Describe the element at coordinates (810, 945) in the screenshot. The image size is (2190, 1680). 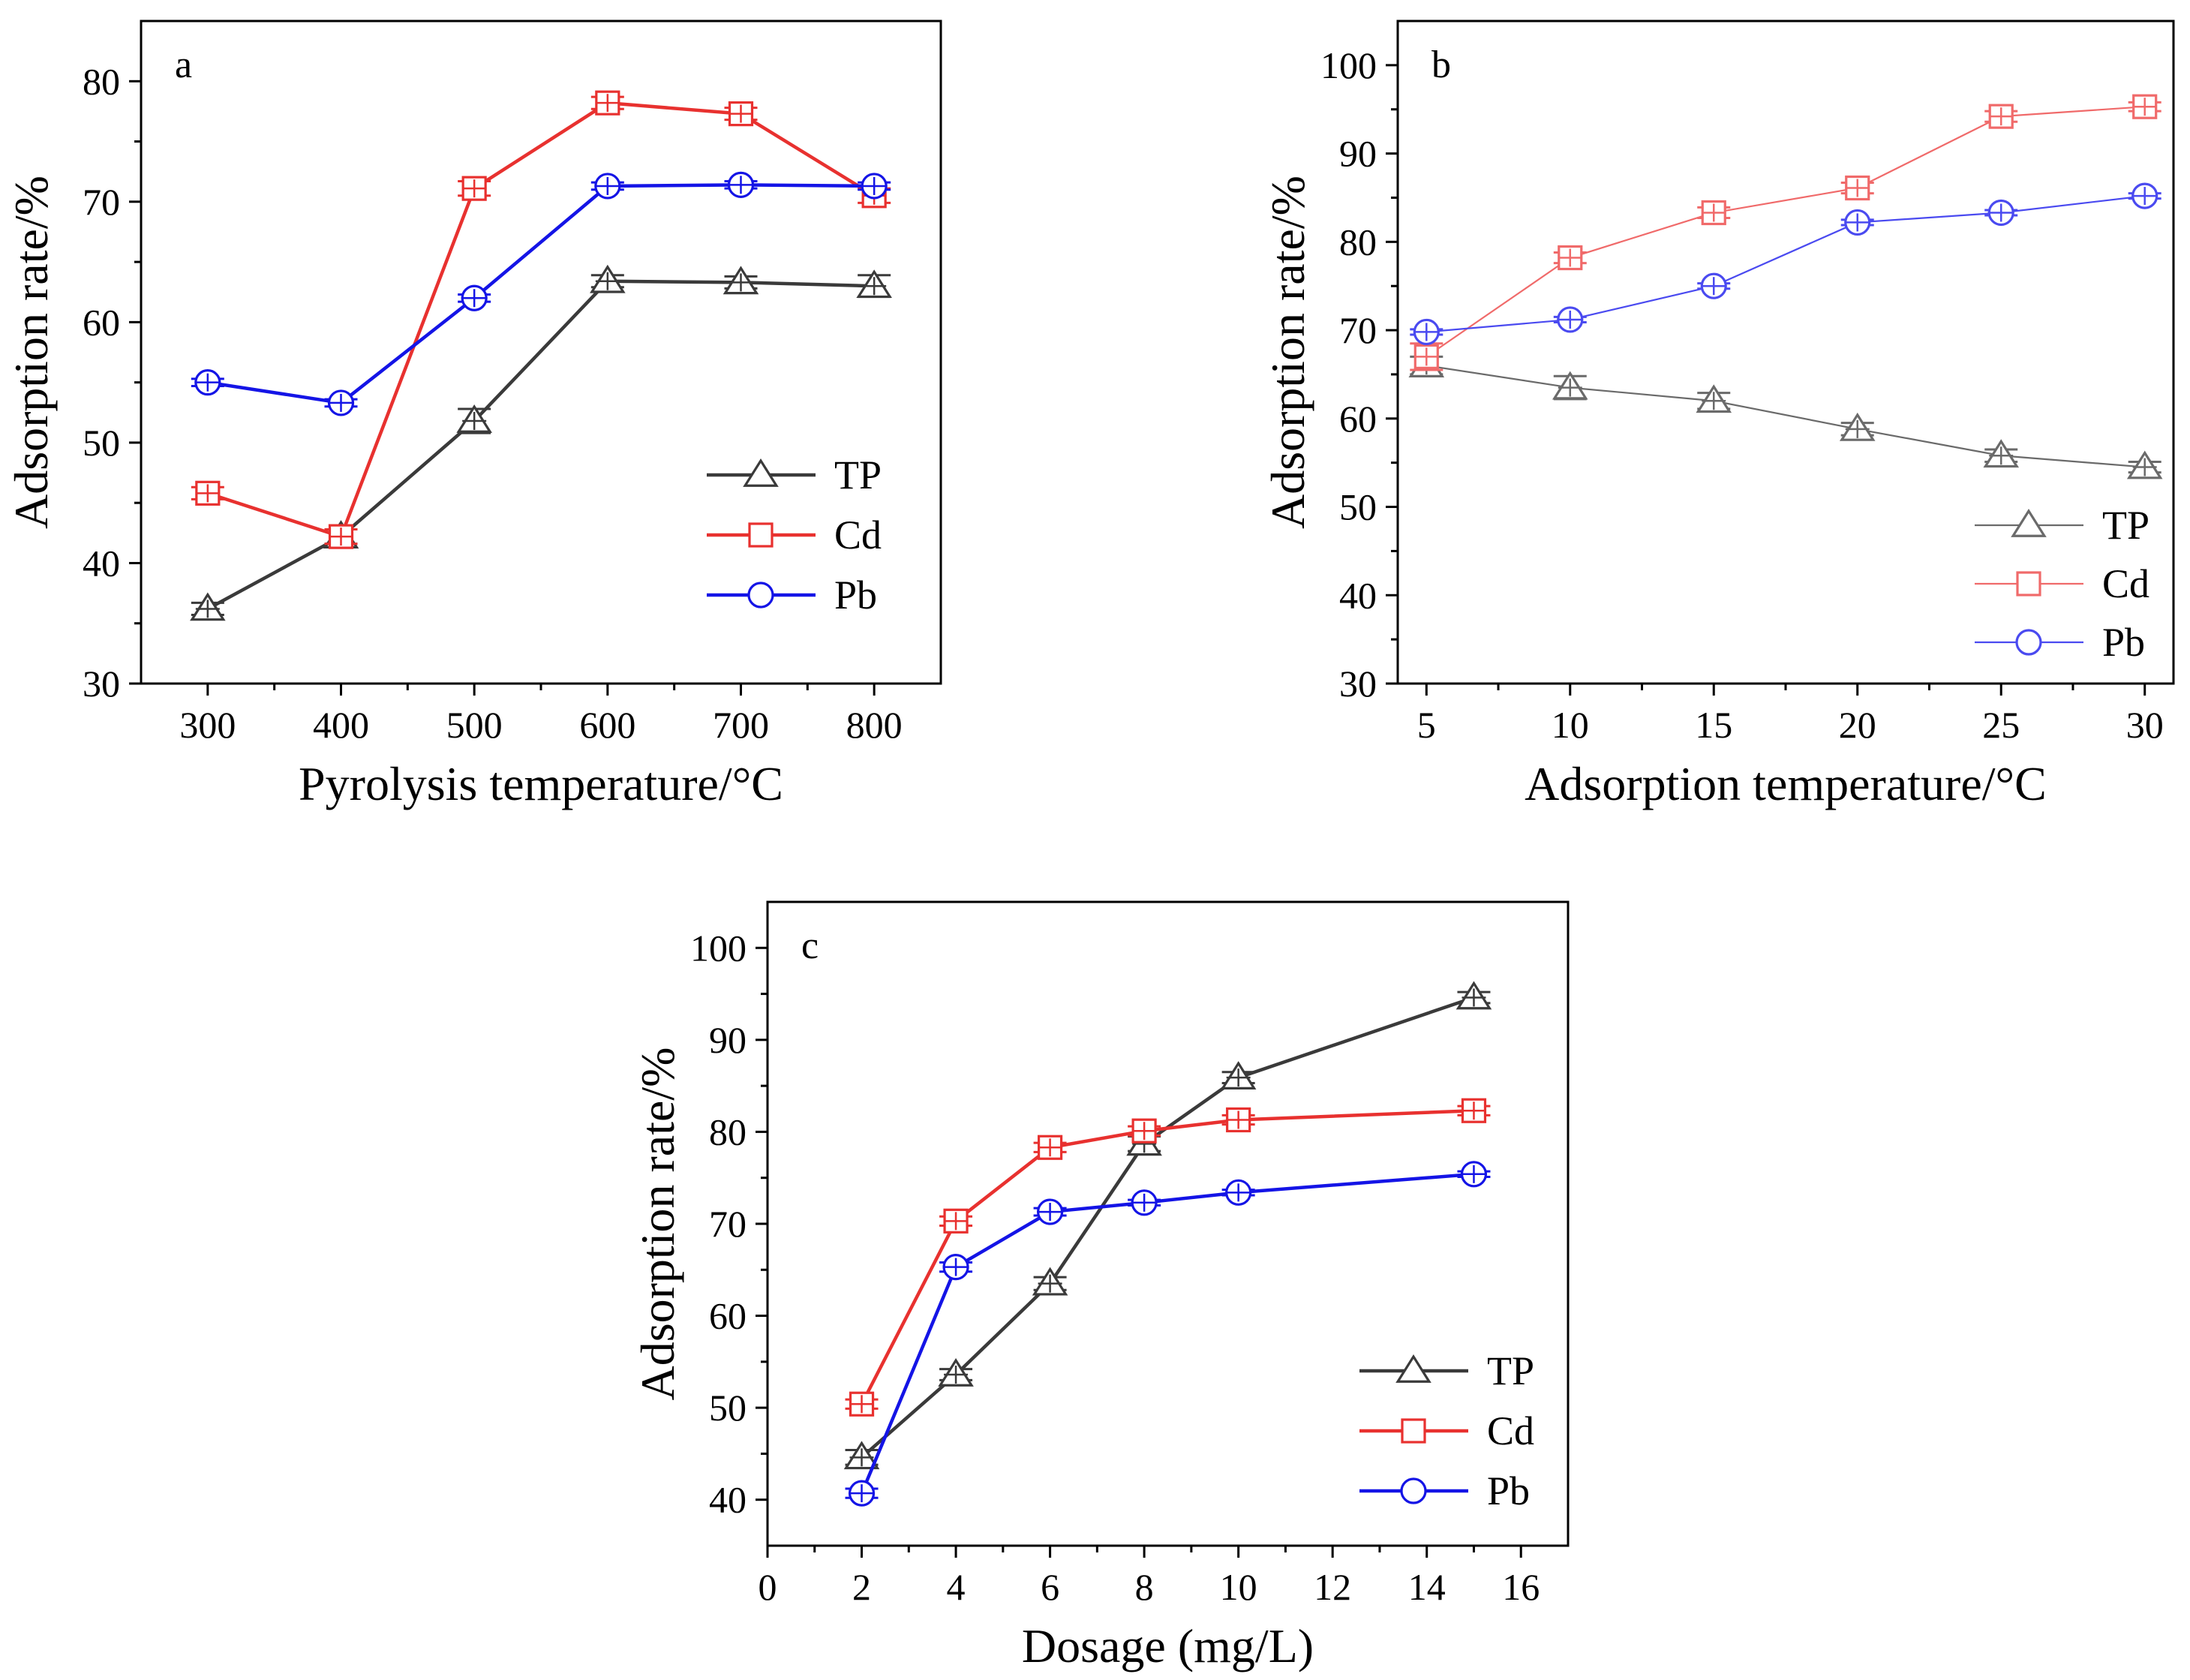
I see `panel-label: c` at that location.